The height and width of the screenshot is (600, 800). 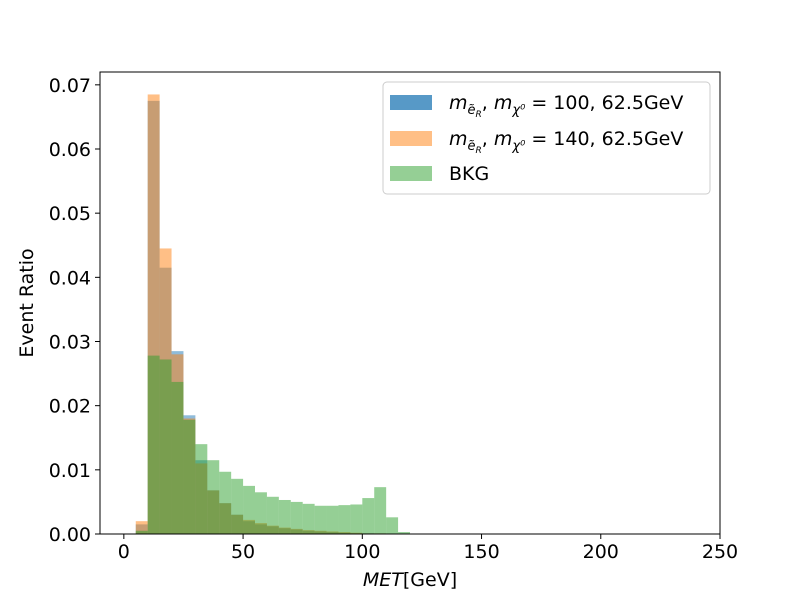 I want to click on series-2-bars, so click(x=272, y=444).